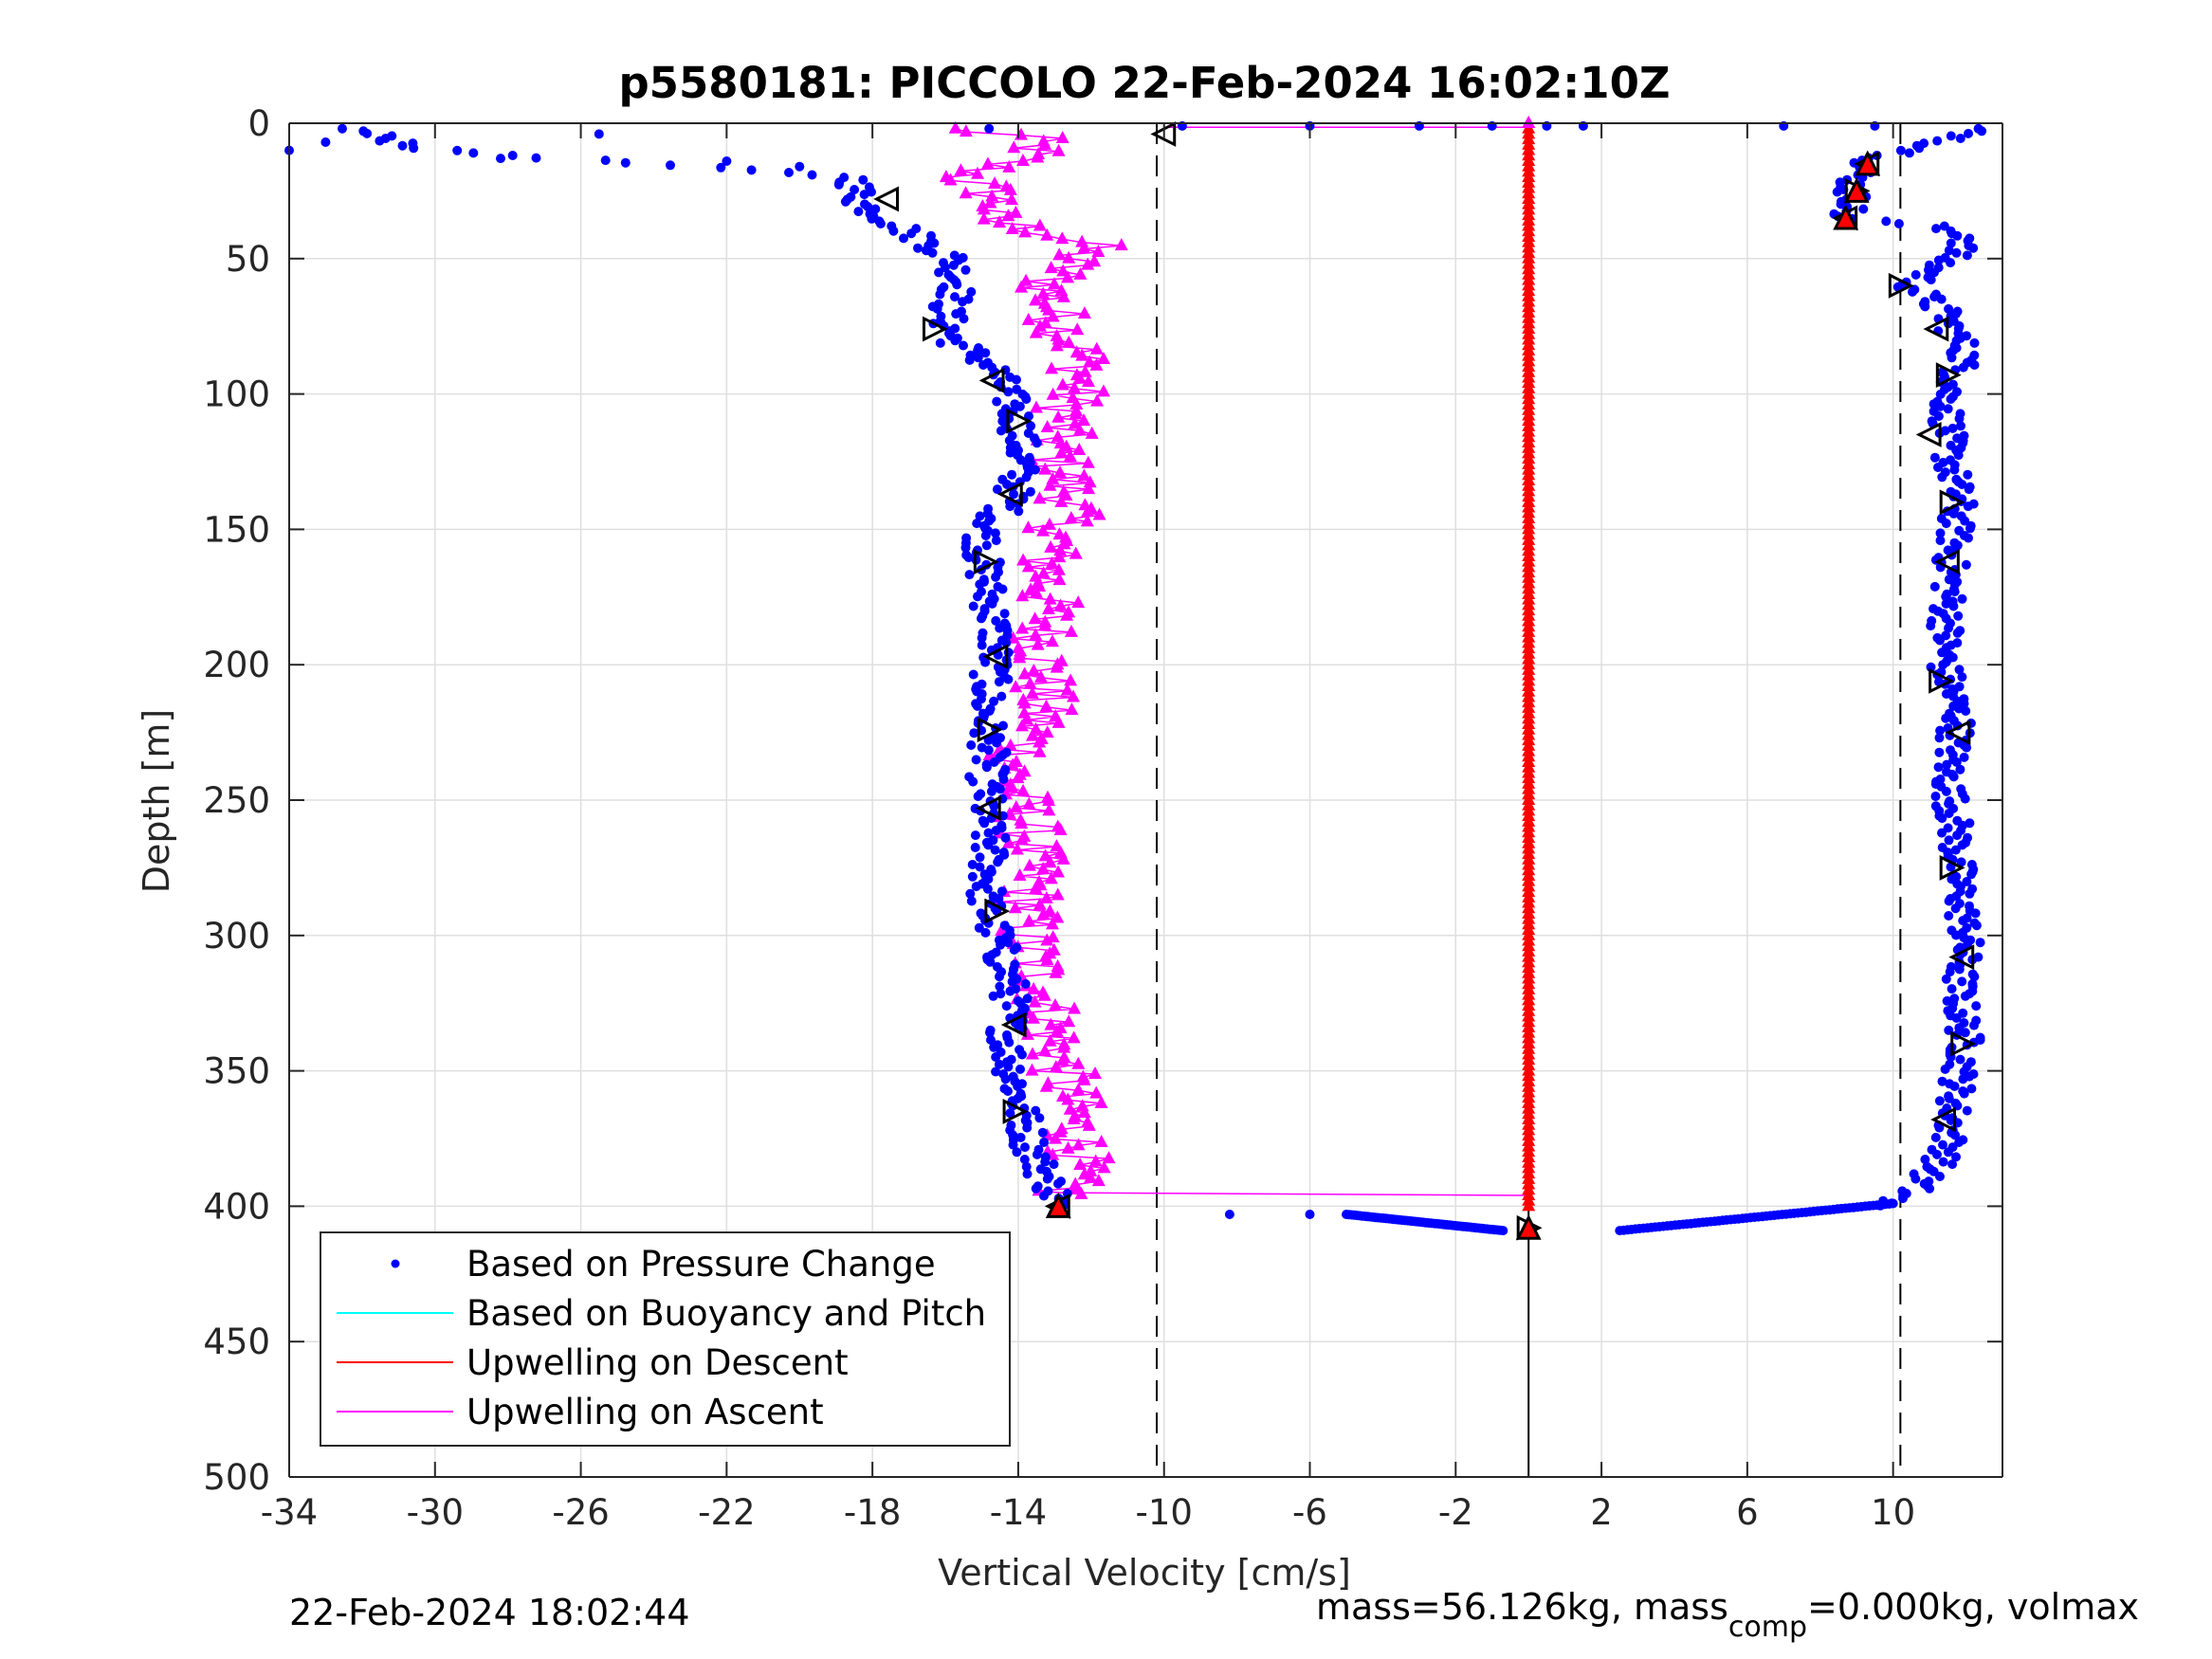  What do you see at coordinates (1455, 1512) in the screenshot?
I see `x-tick-label: -2` at bounding box center [1455, 1512].